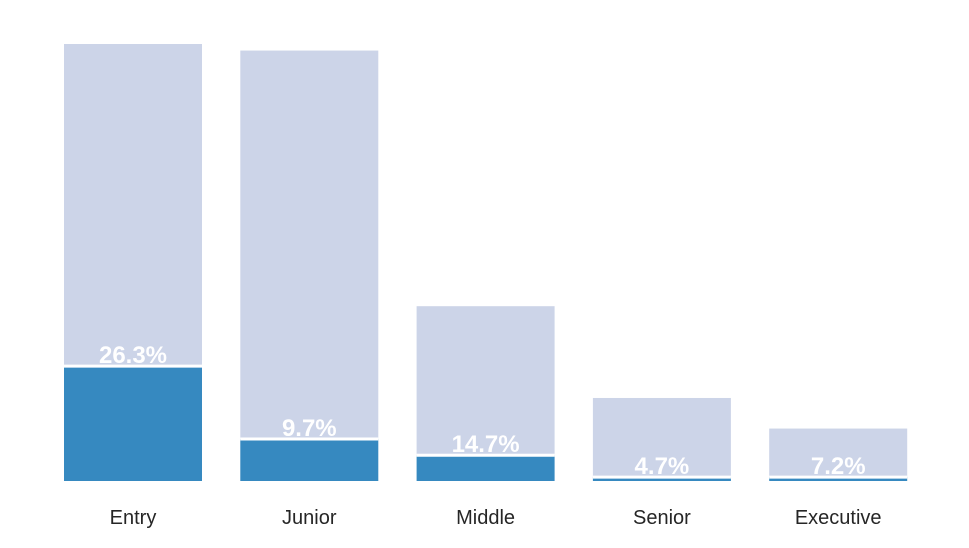 This screenshot has width=969, height=548. What do you see at coordinates (309, 460) in the screenshot?
I see `bar-highlight-junior` at bounding box center [309, 460].